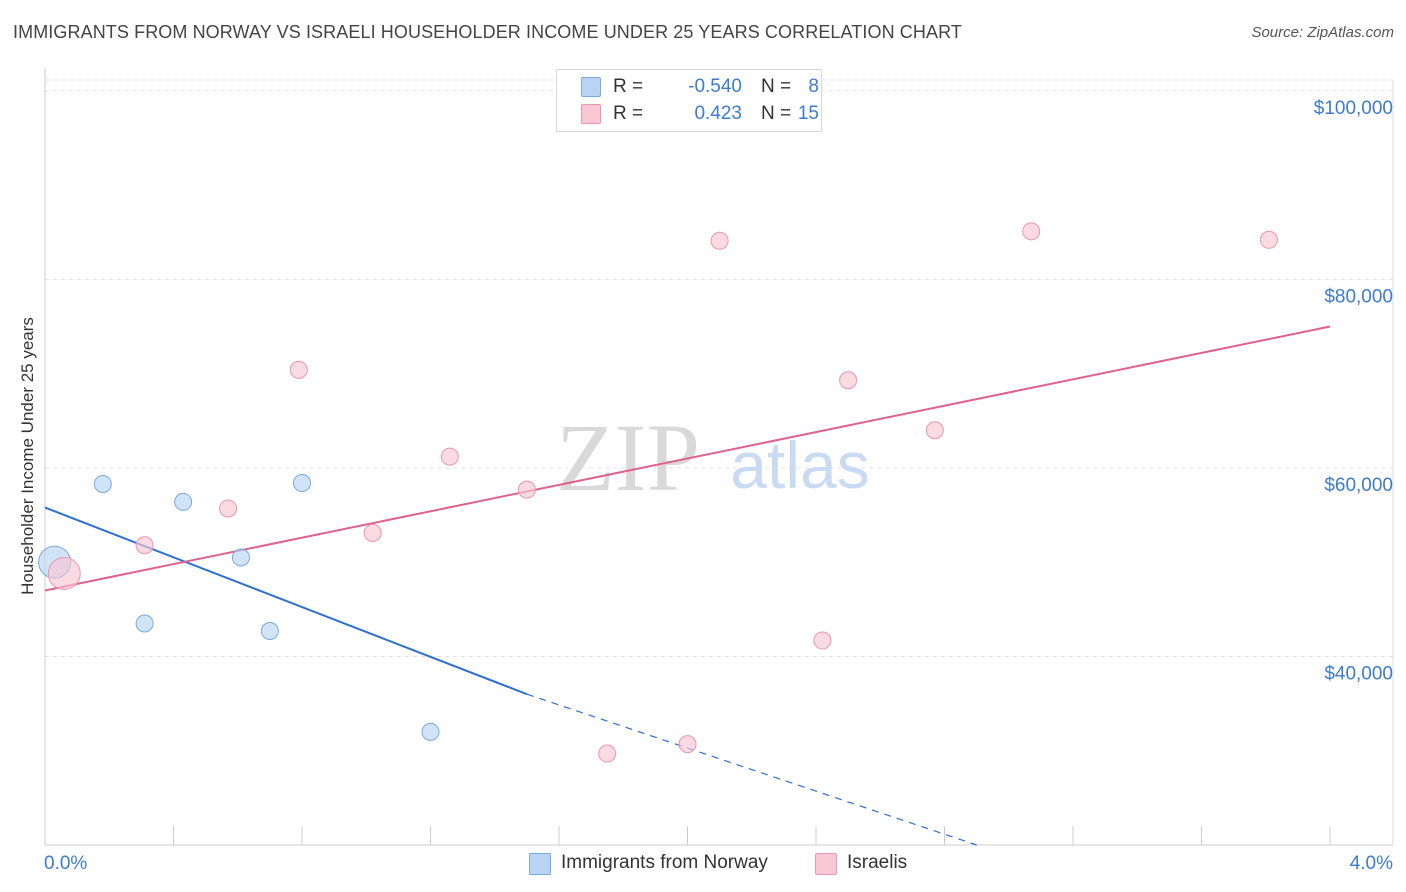 Image resolution: width=1406 pixels, height=892 pixels. What do you see at coordinates (628, 457) in the screenshot?
I see `watermark-zip: ZIP` at bounding box center [628, 457].